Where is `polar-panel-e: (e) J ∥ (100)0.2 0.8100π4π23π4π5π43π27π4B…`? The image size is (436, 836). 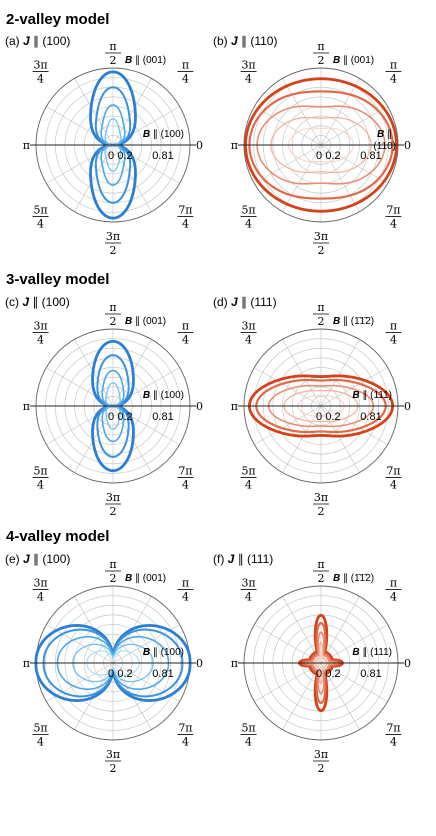
polar-panel-e: (e) J ∥ (100)0.2 0.8100π4π23π4π5π43π27π4B… is located at coordinates (104, 663).